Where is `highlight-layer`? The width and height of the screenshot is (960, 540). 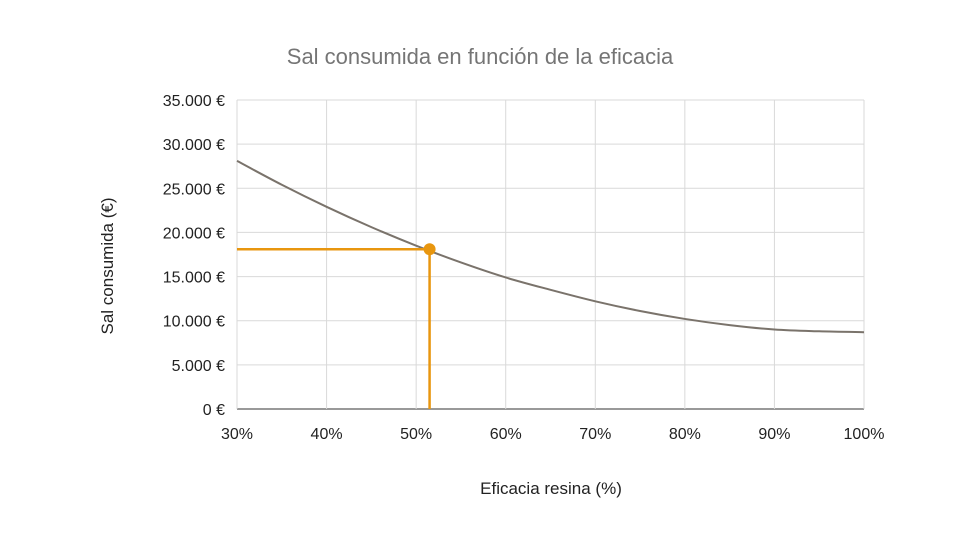
highlight-layer is located at coordinates (336, 326).